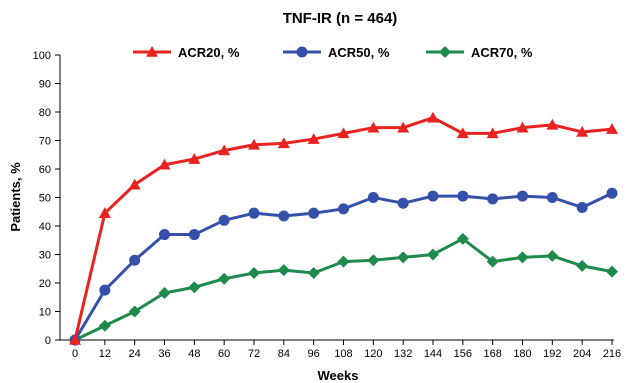 This screenshot has width=626, height=383. I want to click on x-tick-label: 0, so click(75, 354).